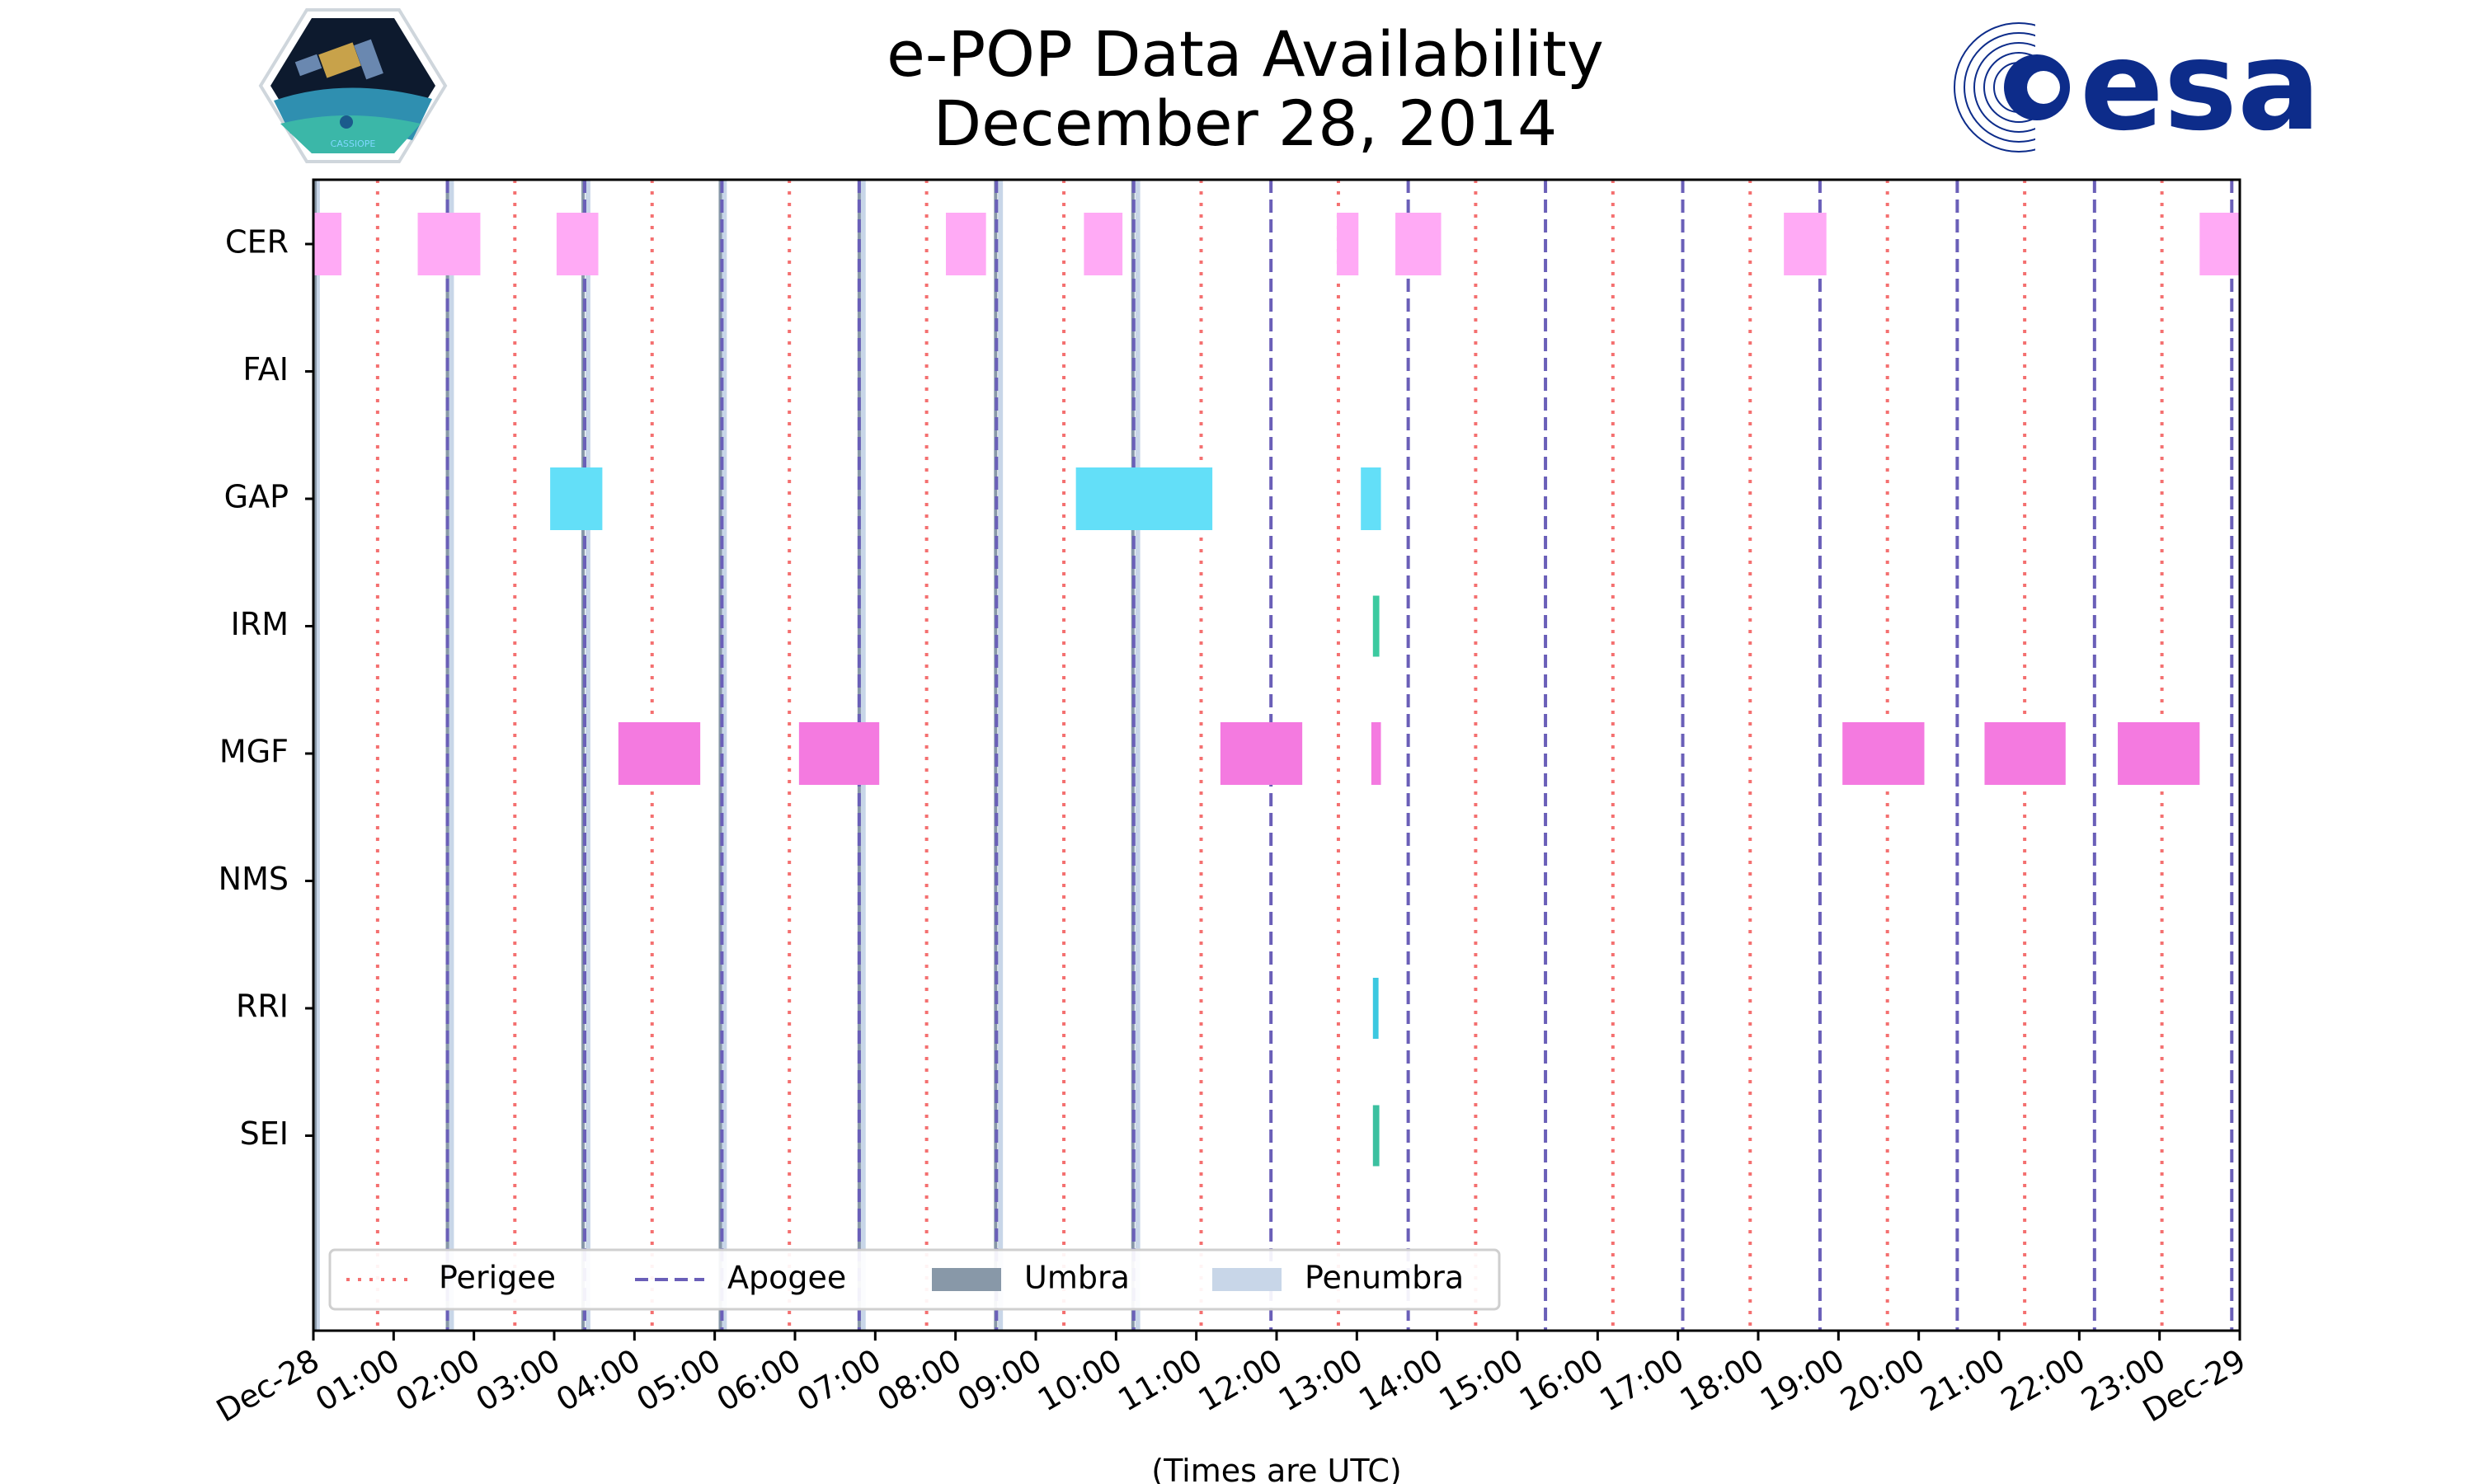 Image resolution: width=2474 pixels, height=1484 pixels. Describe the element at coordinates (357, 1380) in the screenshot. I see `x-label-1: 01:00` at that location.